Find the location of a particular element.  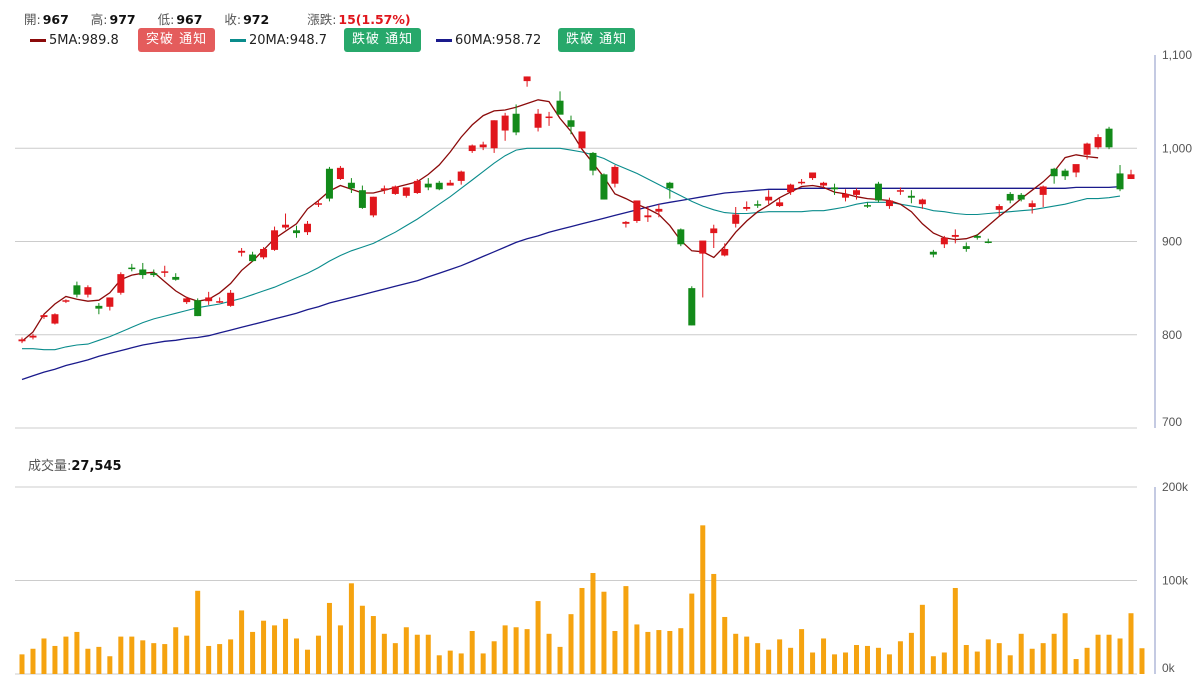

volume-tick-label: 100k is located at coordinates (1175, 581).